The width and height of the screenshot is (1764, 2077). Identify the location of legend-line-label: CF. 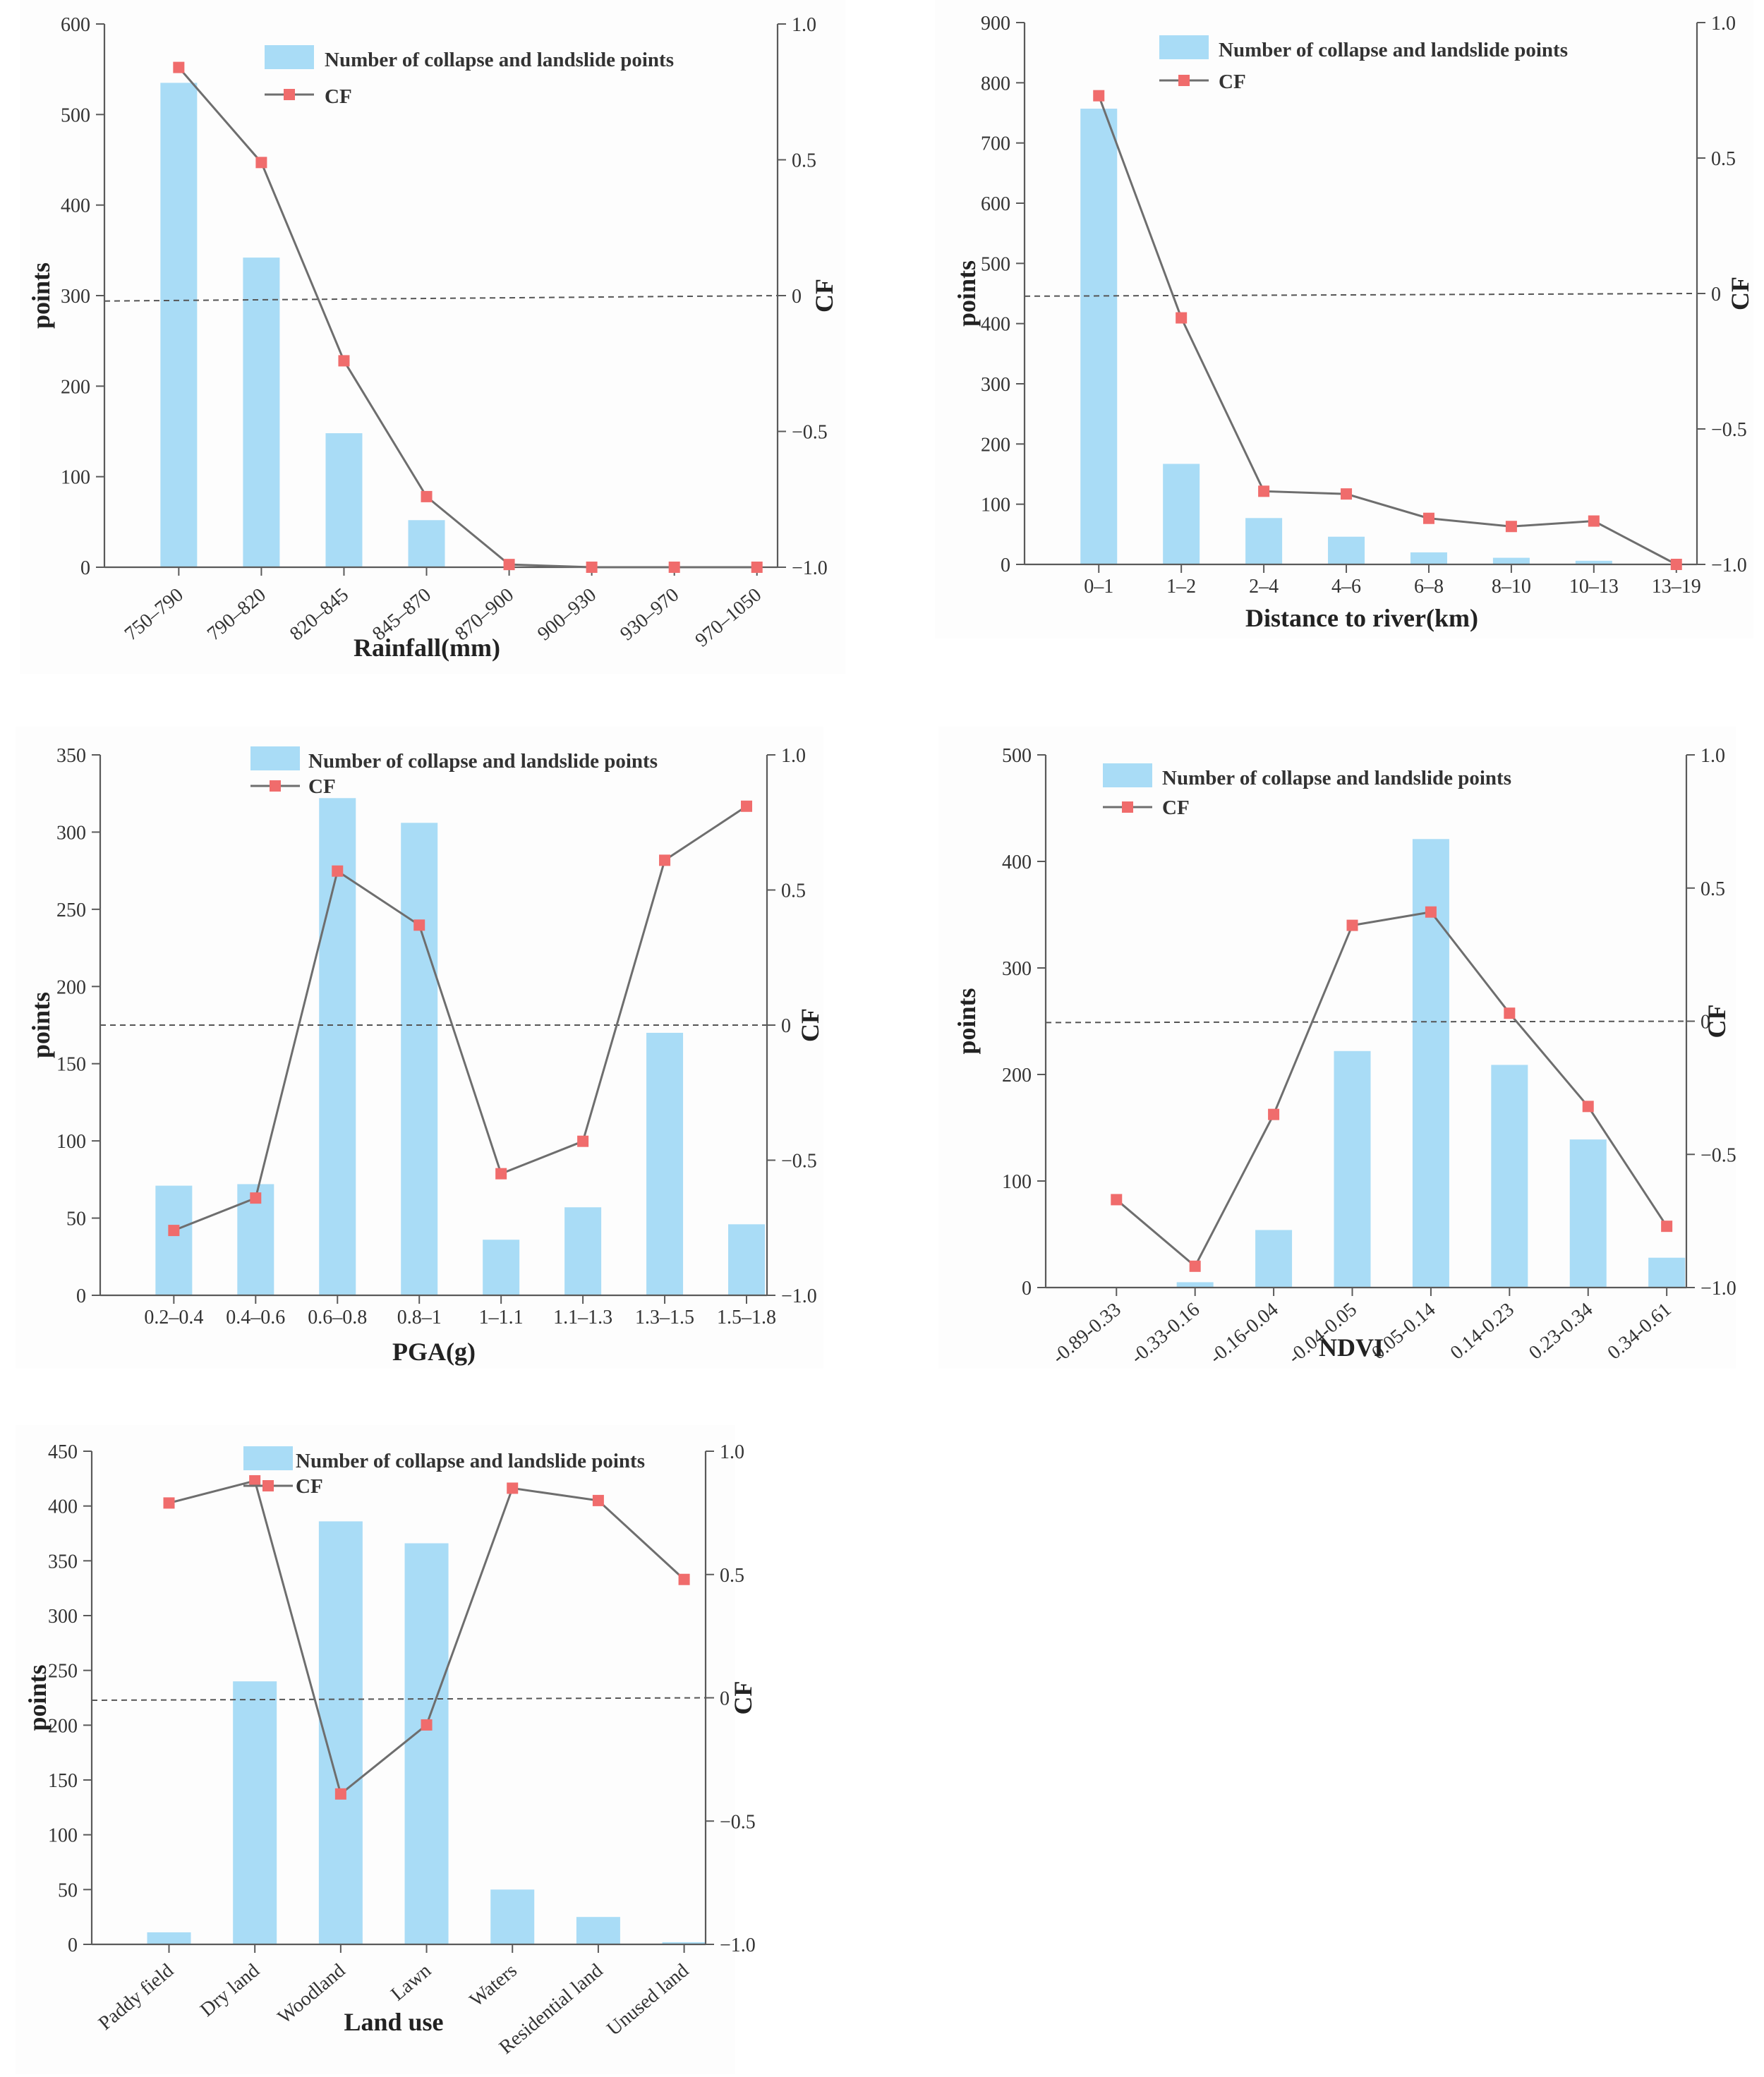
(1176, 808).